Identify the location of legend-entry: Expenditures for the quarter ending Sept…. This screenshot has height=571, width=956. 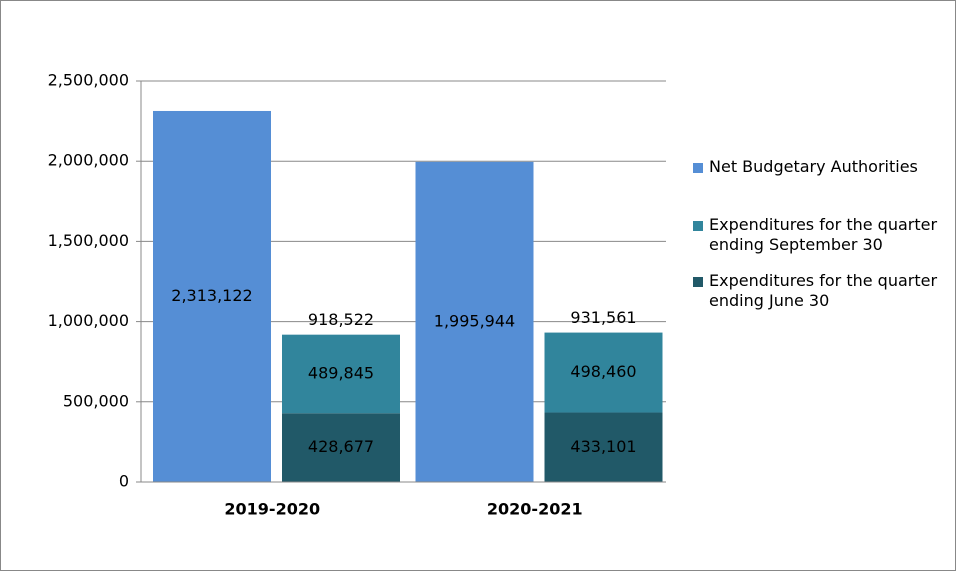
(823, 235).